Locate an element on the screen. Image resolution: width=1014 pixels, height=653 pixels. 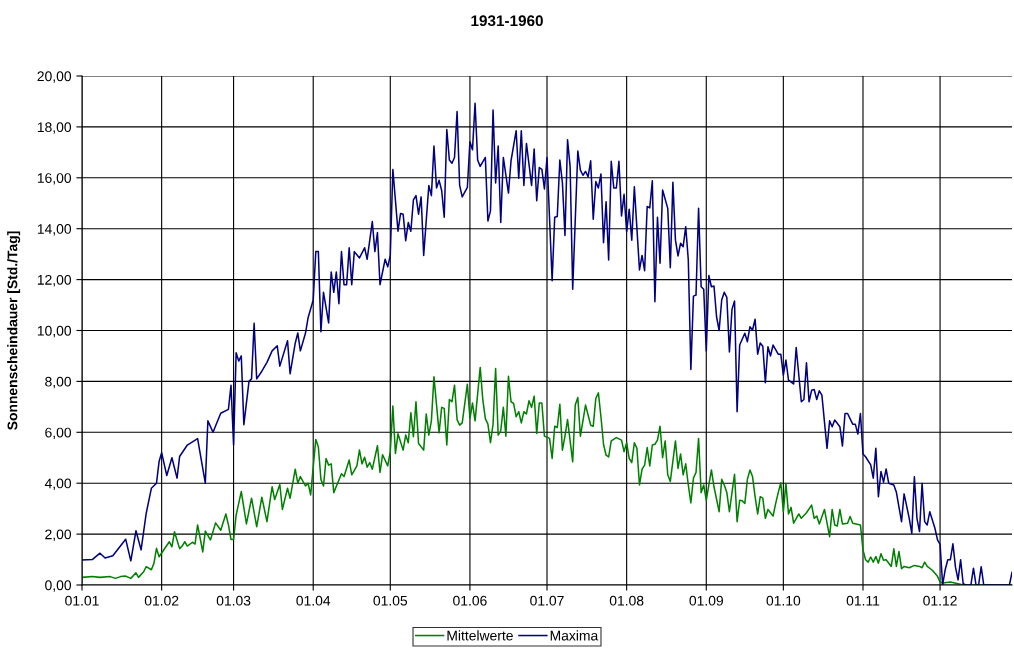
y-tick-label: 16,00 is located at coordinates (54, 179).